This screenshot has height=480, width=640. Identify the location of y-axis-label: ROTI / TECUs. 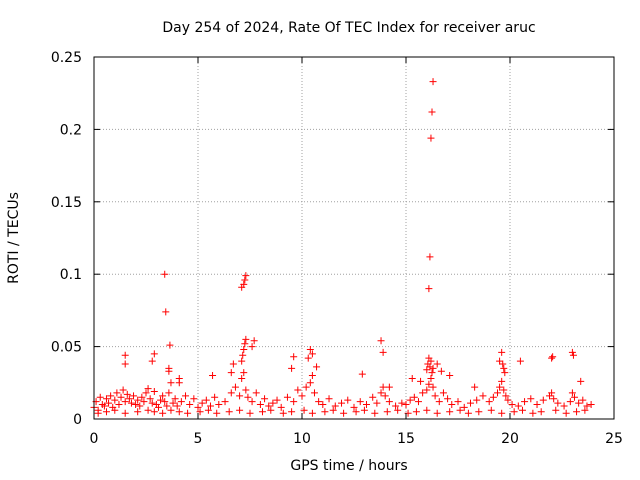
(14, 238).